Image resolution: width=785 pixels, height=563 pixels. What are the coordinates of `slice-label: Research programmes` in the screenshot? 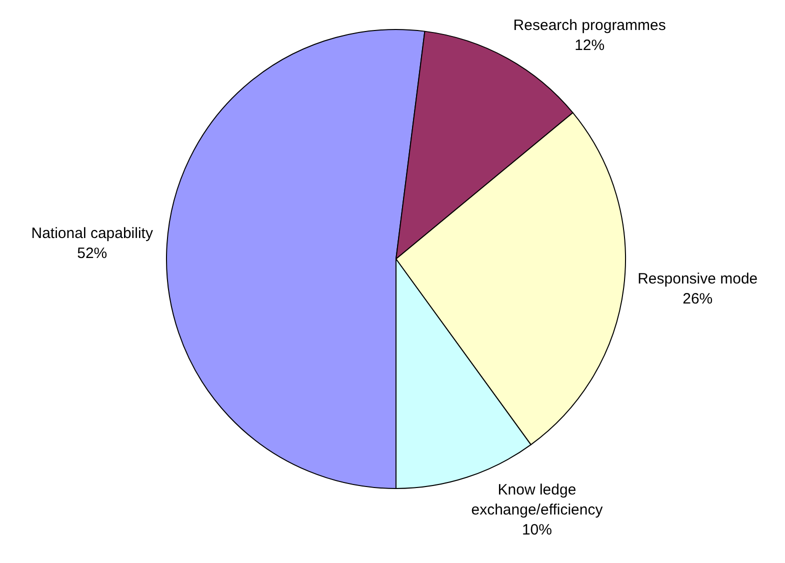 It's located at (589, 25).